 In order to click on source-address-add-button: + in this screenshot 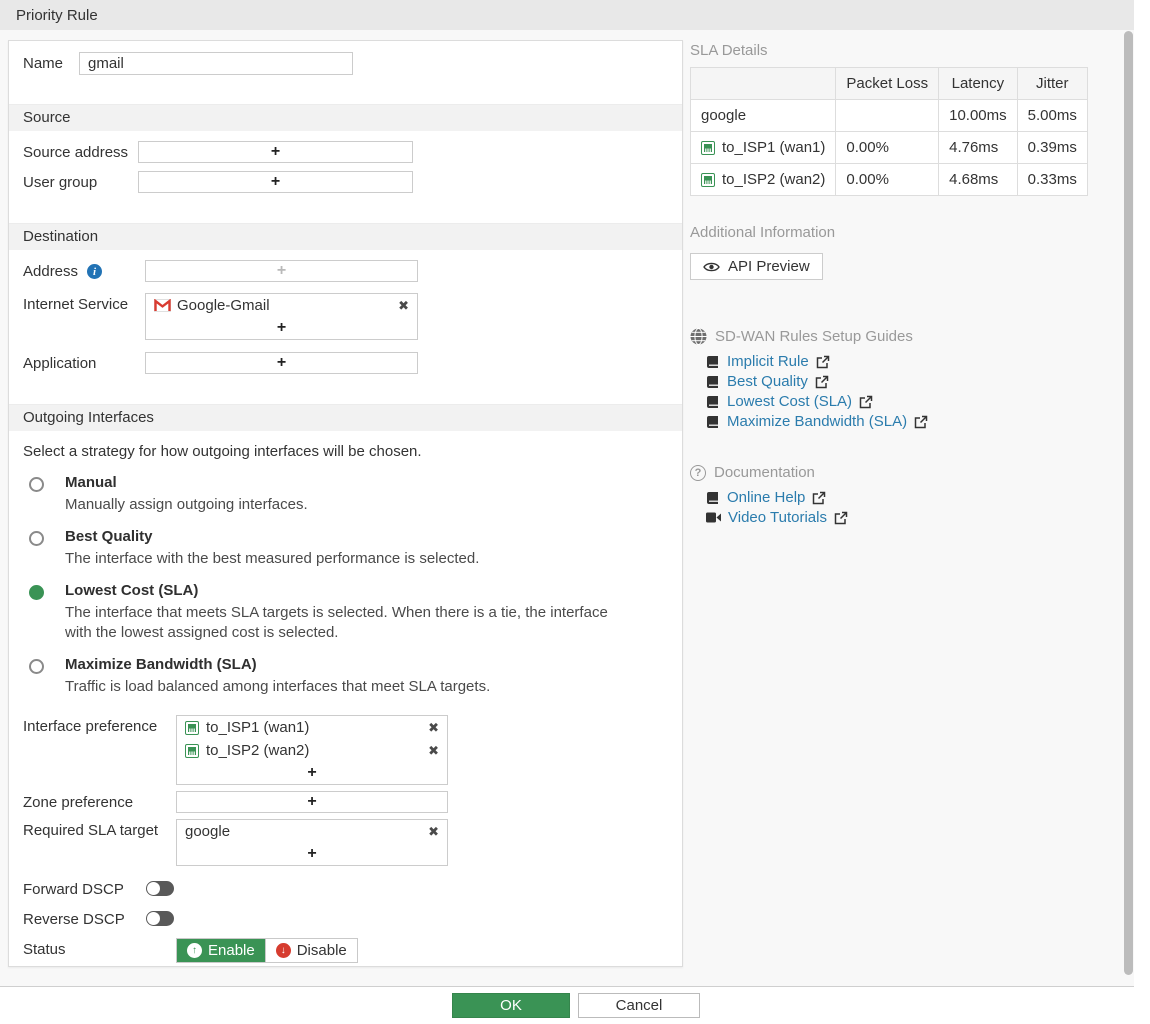, I will do `click(275, 152)`.